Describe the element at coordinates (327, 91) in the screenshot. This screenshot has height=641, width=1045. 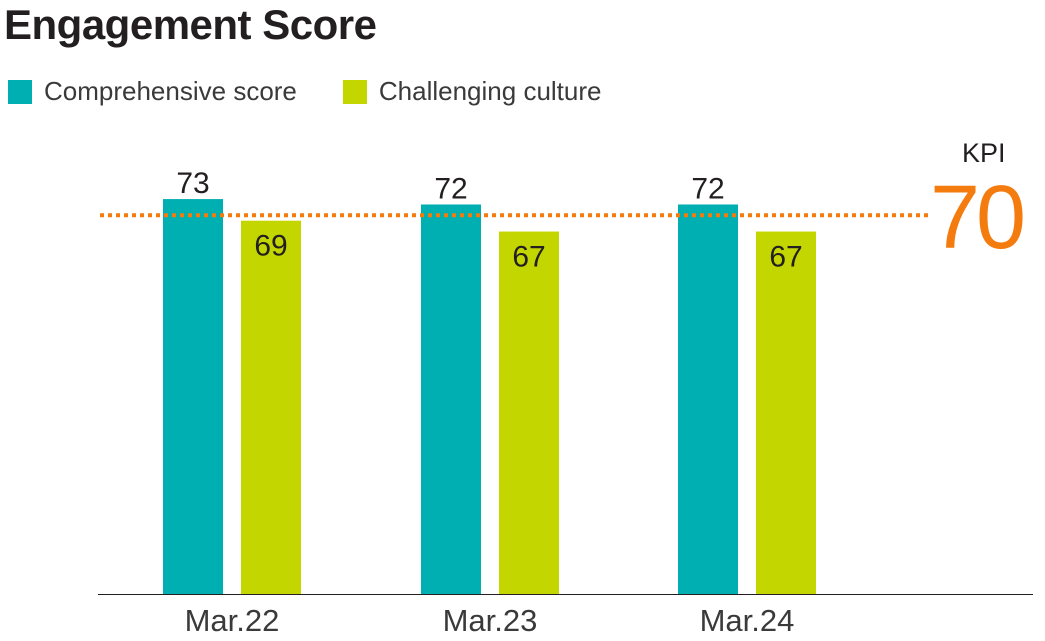
I see `legend: Comprehensive score Challenging culture` at that location.